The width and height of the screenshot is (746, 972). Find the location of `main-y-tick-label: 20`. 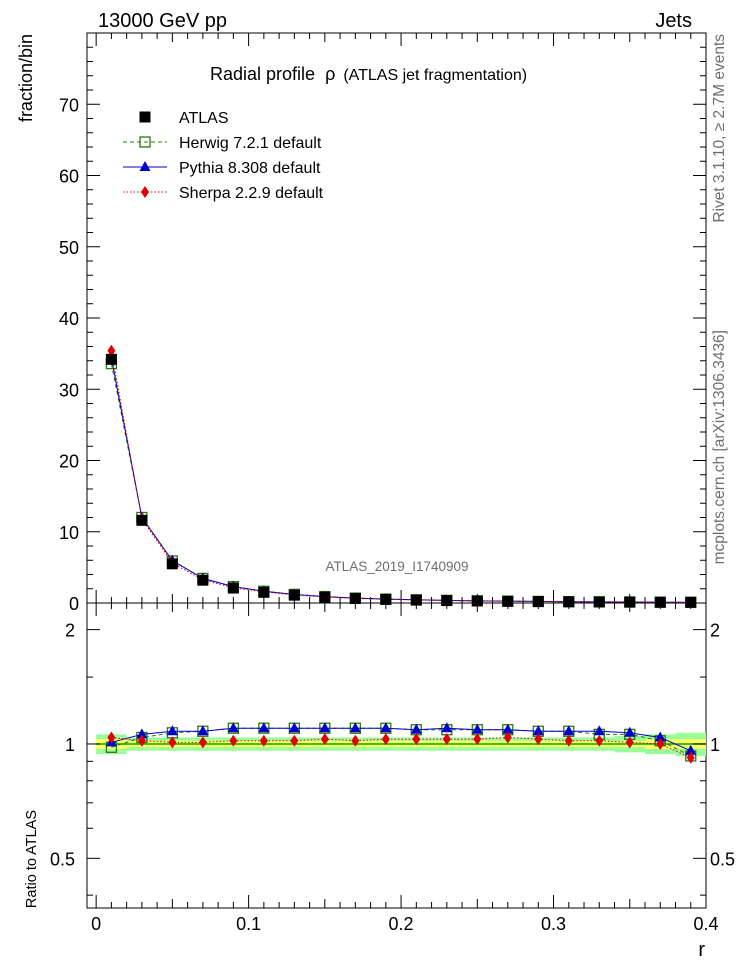

main-y-tick-label: 20 is located at coordinates (69, 462).